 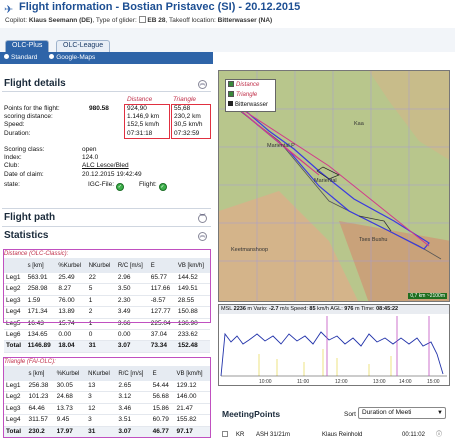 I want to click on table-cell: Leg5, so click(x=15, y=324).